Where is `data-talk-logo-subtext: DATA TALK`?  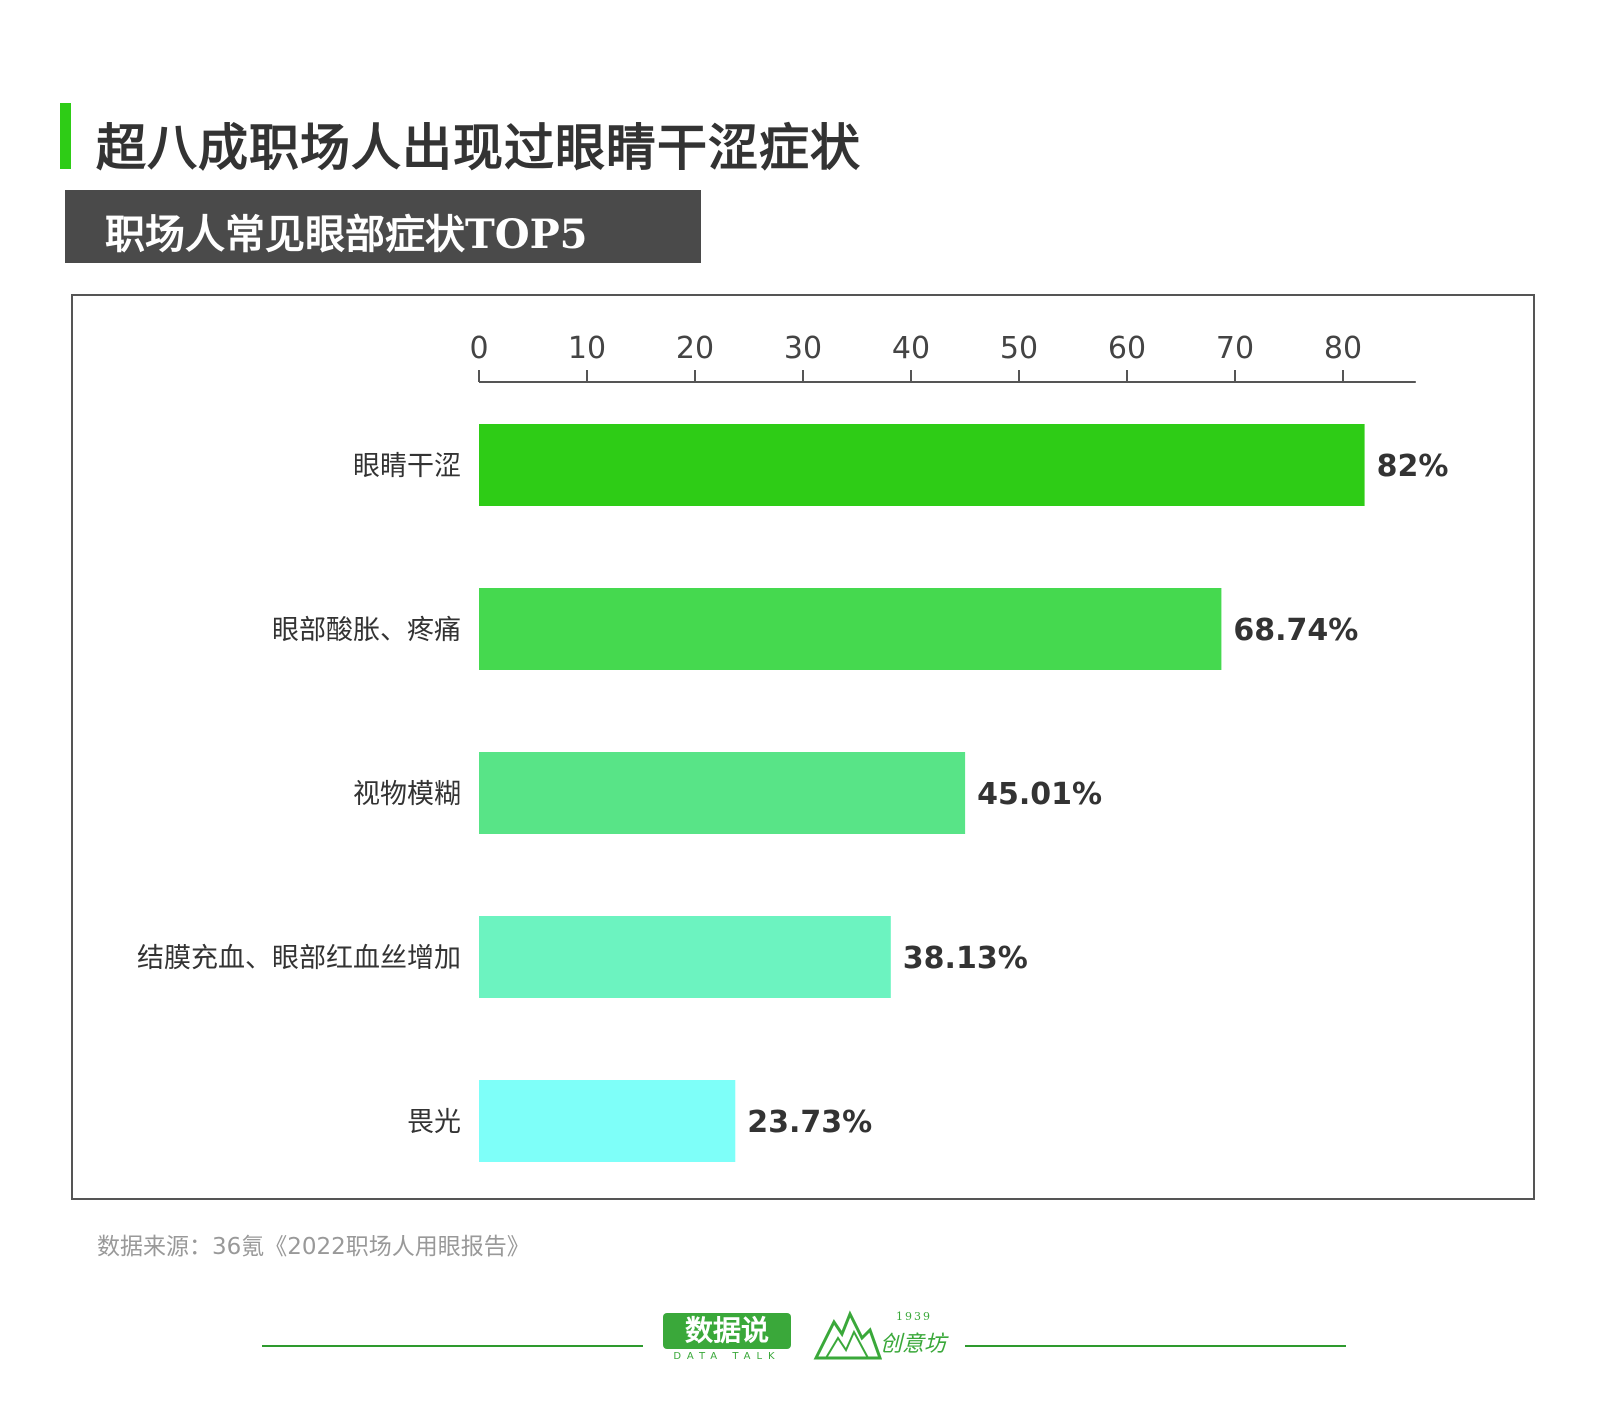 data-talk-logo-subtext: DATA TALK is located at coordinates (727, 1356).